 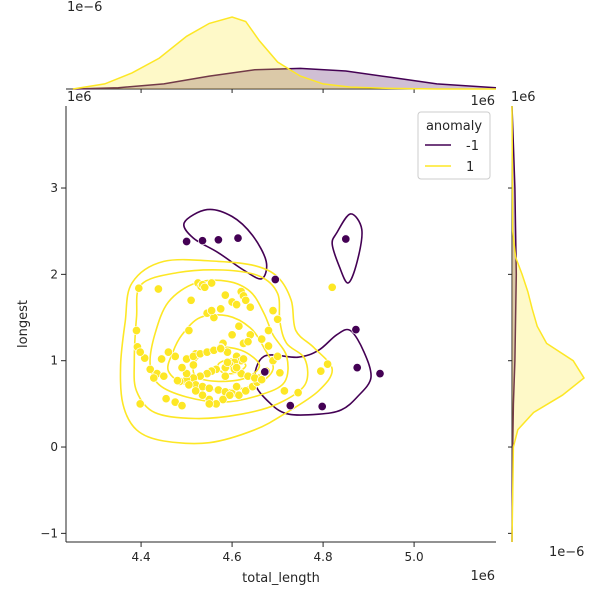 I want to click on right-marginal-bottom-label: 1e−6, so click(x=566, y=552).